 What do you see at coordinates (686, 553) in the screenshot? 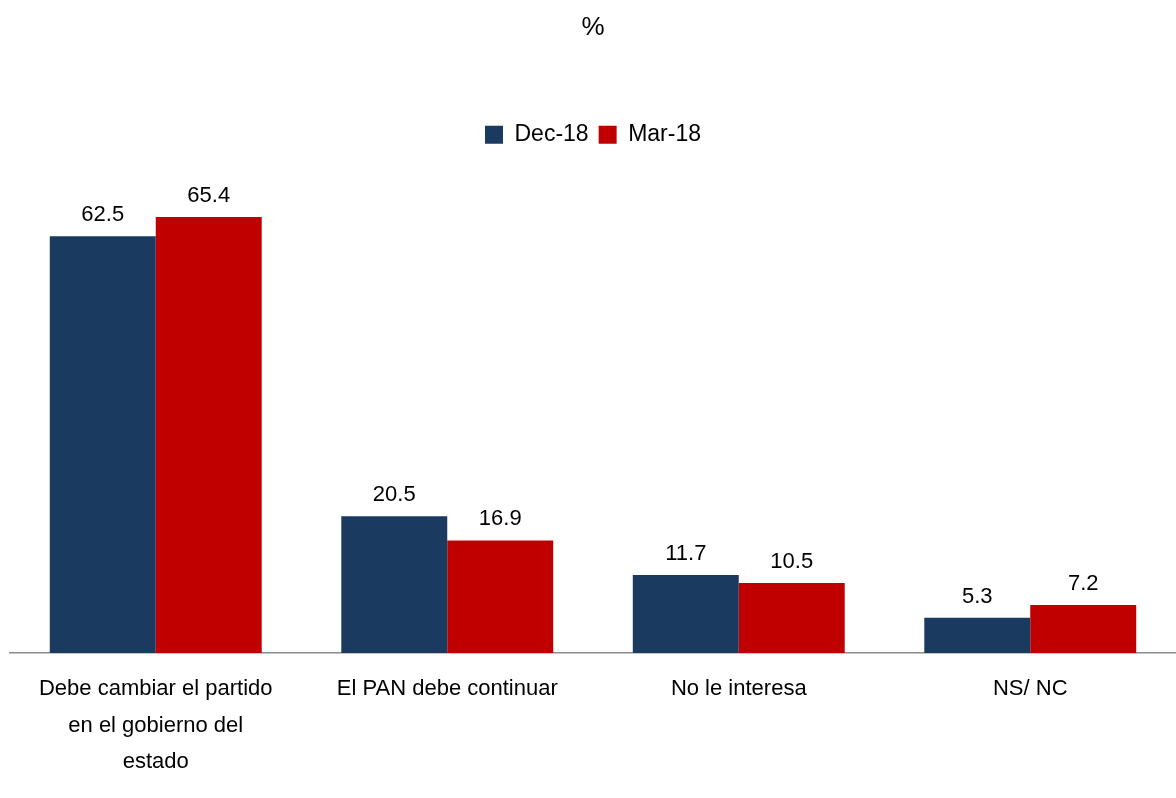
I see `data-label: 11.7` at bounding box center [686, 553].